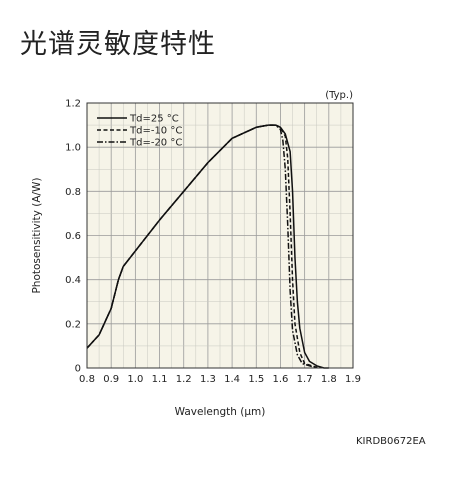 This screenshot has width=467, height=485. What do you see at coordinates (118, 44) in the screenshot?
I see `page-title: 光谱灵敏度特性` at bounding box center [118, 44].